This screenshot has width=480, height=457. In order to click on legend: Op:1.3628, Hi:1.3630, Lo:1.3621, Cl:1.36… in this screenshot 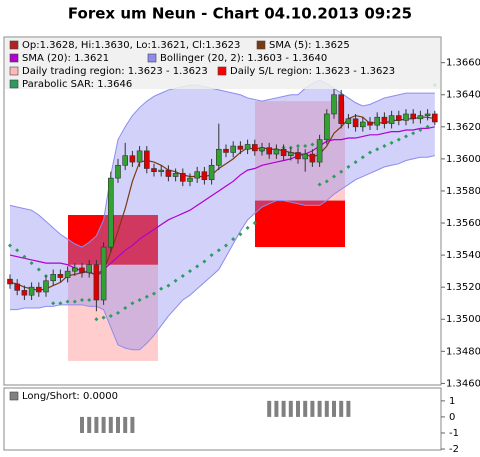, I will do `click(222, 64)`.